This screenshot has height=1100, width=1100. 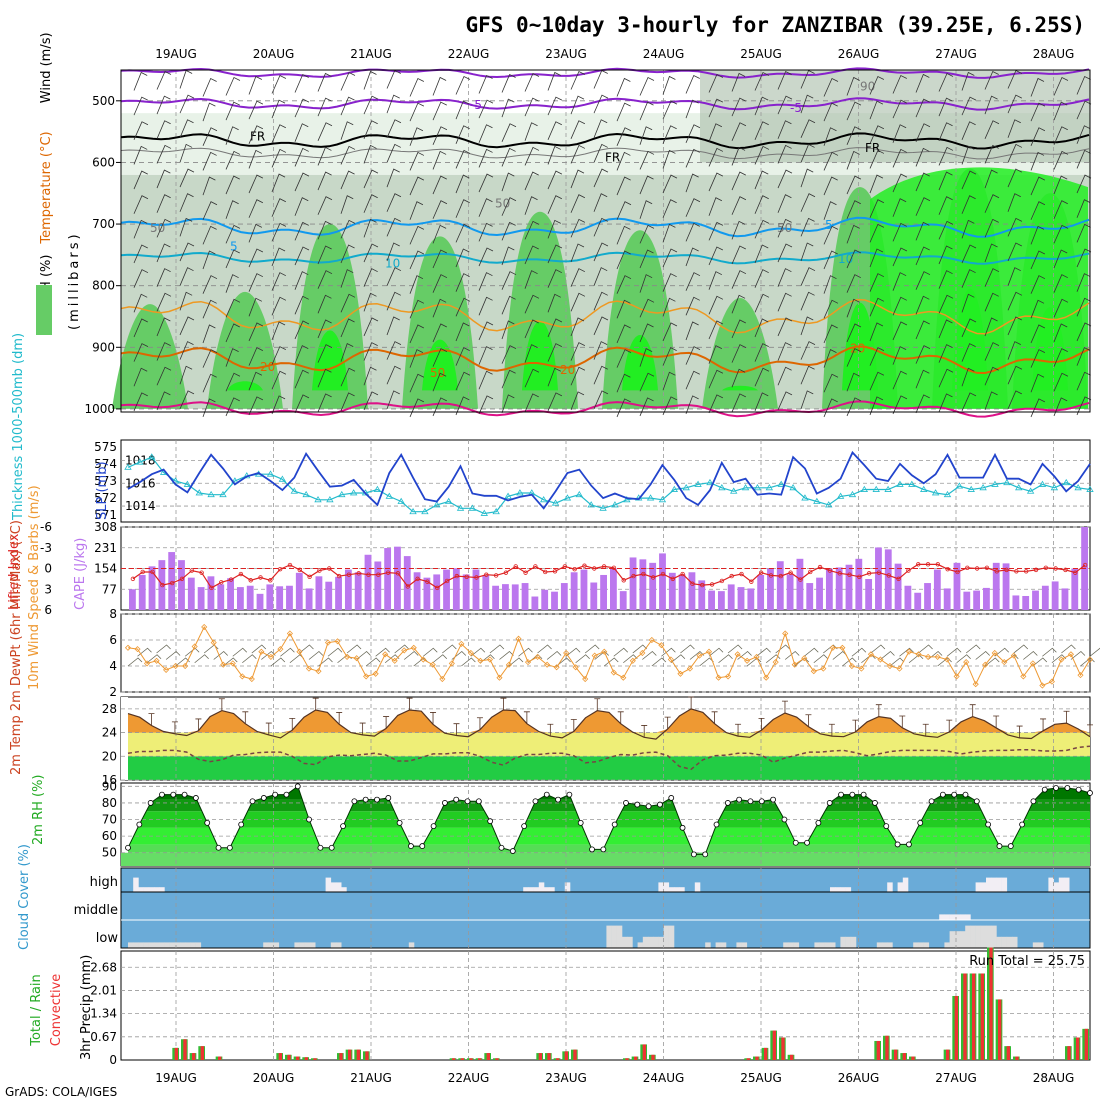 What do you see at coordinates (105, 447) in the screenshot?
I see `thickness-tick-label: 575` at bounding box center [105, 447].